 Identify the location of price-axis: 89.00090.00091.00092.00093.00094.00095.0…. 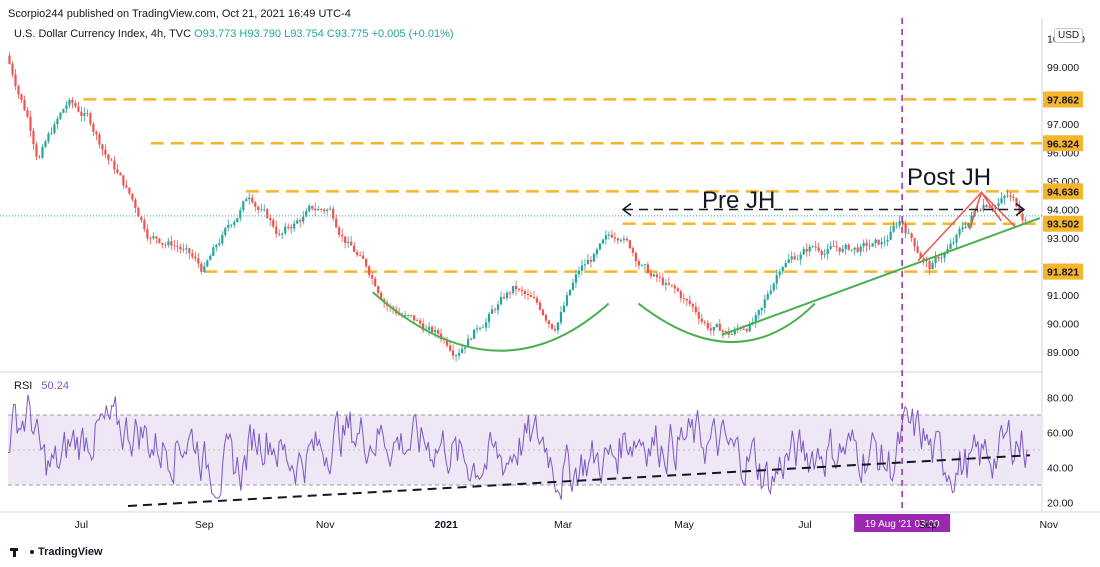
(1064, 197).